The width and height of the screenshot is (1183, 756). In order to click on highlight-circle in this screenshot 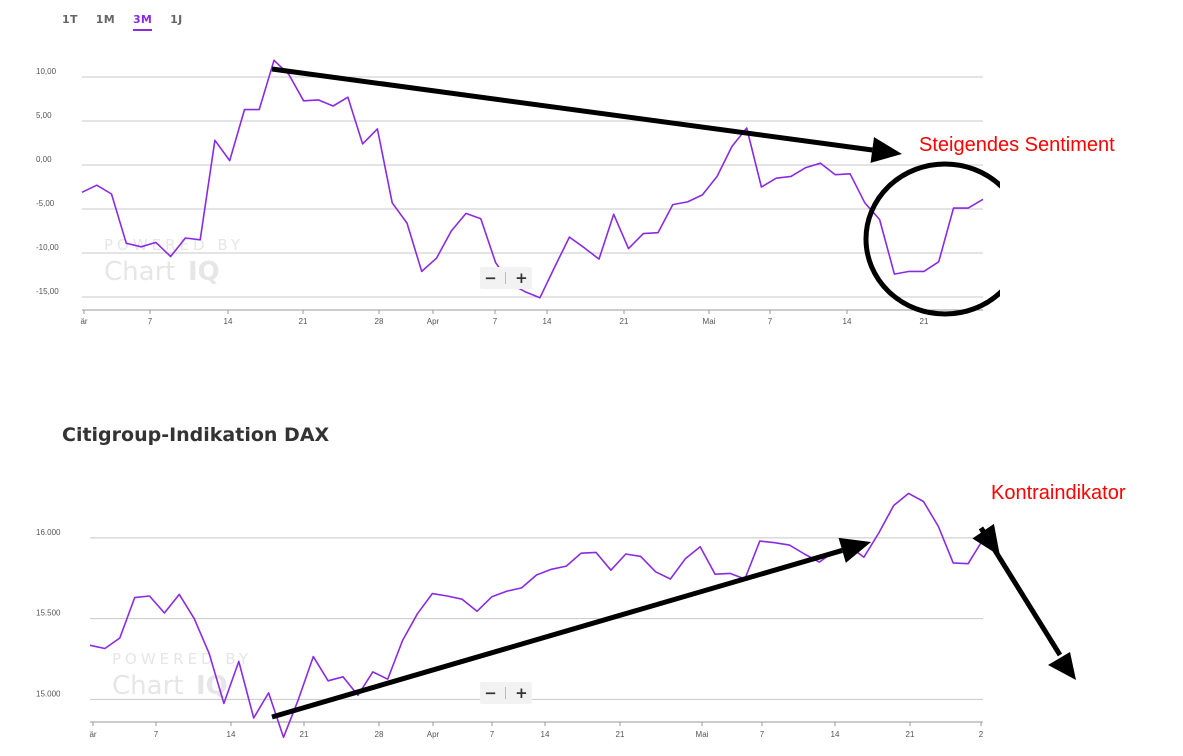, I will do `click(931, 239)`.